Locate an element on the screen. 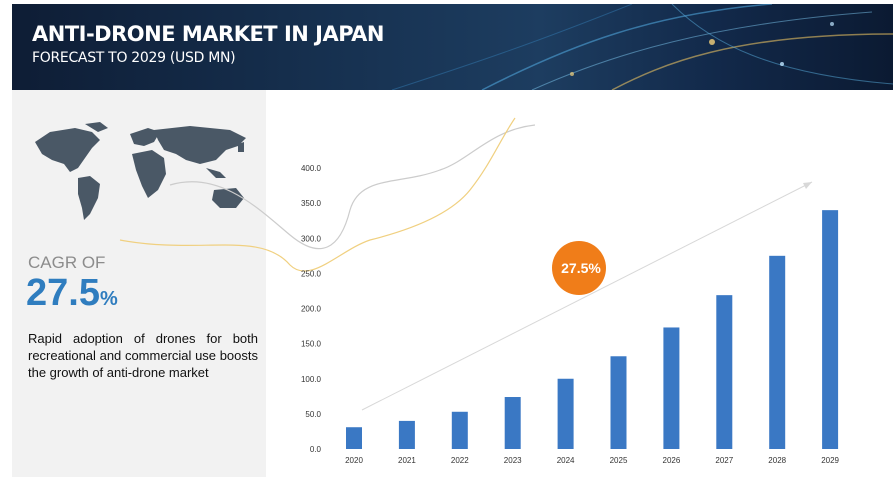  bar-2029 is located at coordinates (830, 329).